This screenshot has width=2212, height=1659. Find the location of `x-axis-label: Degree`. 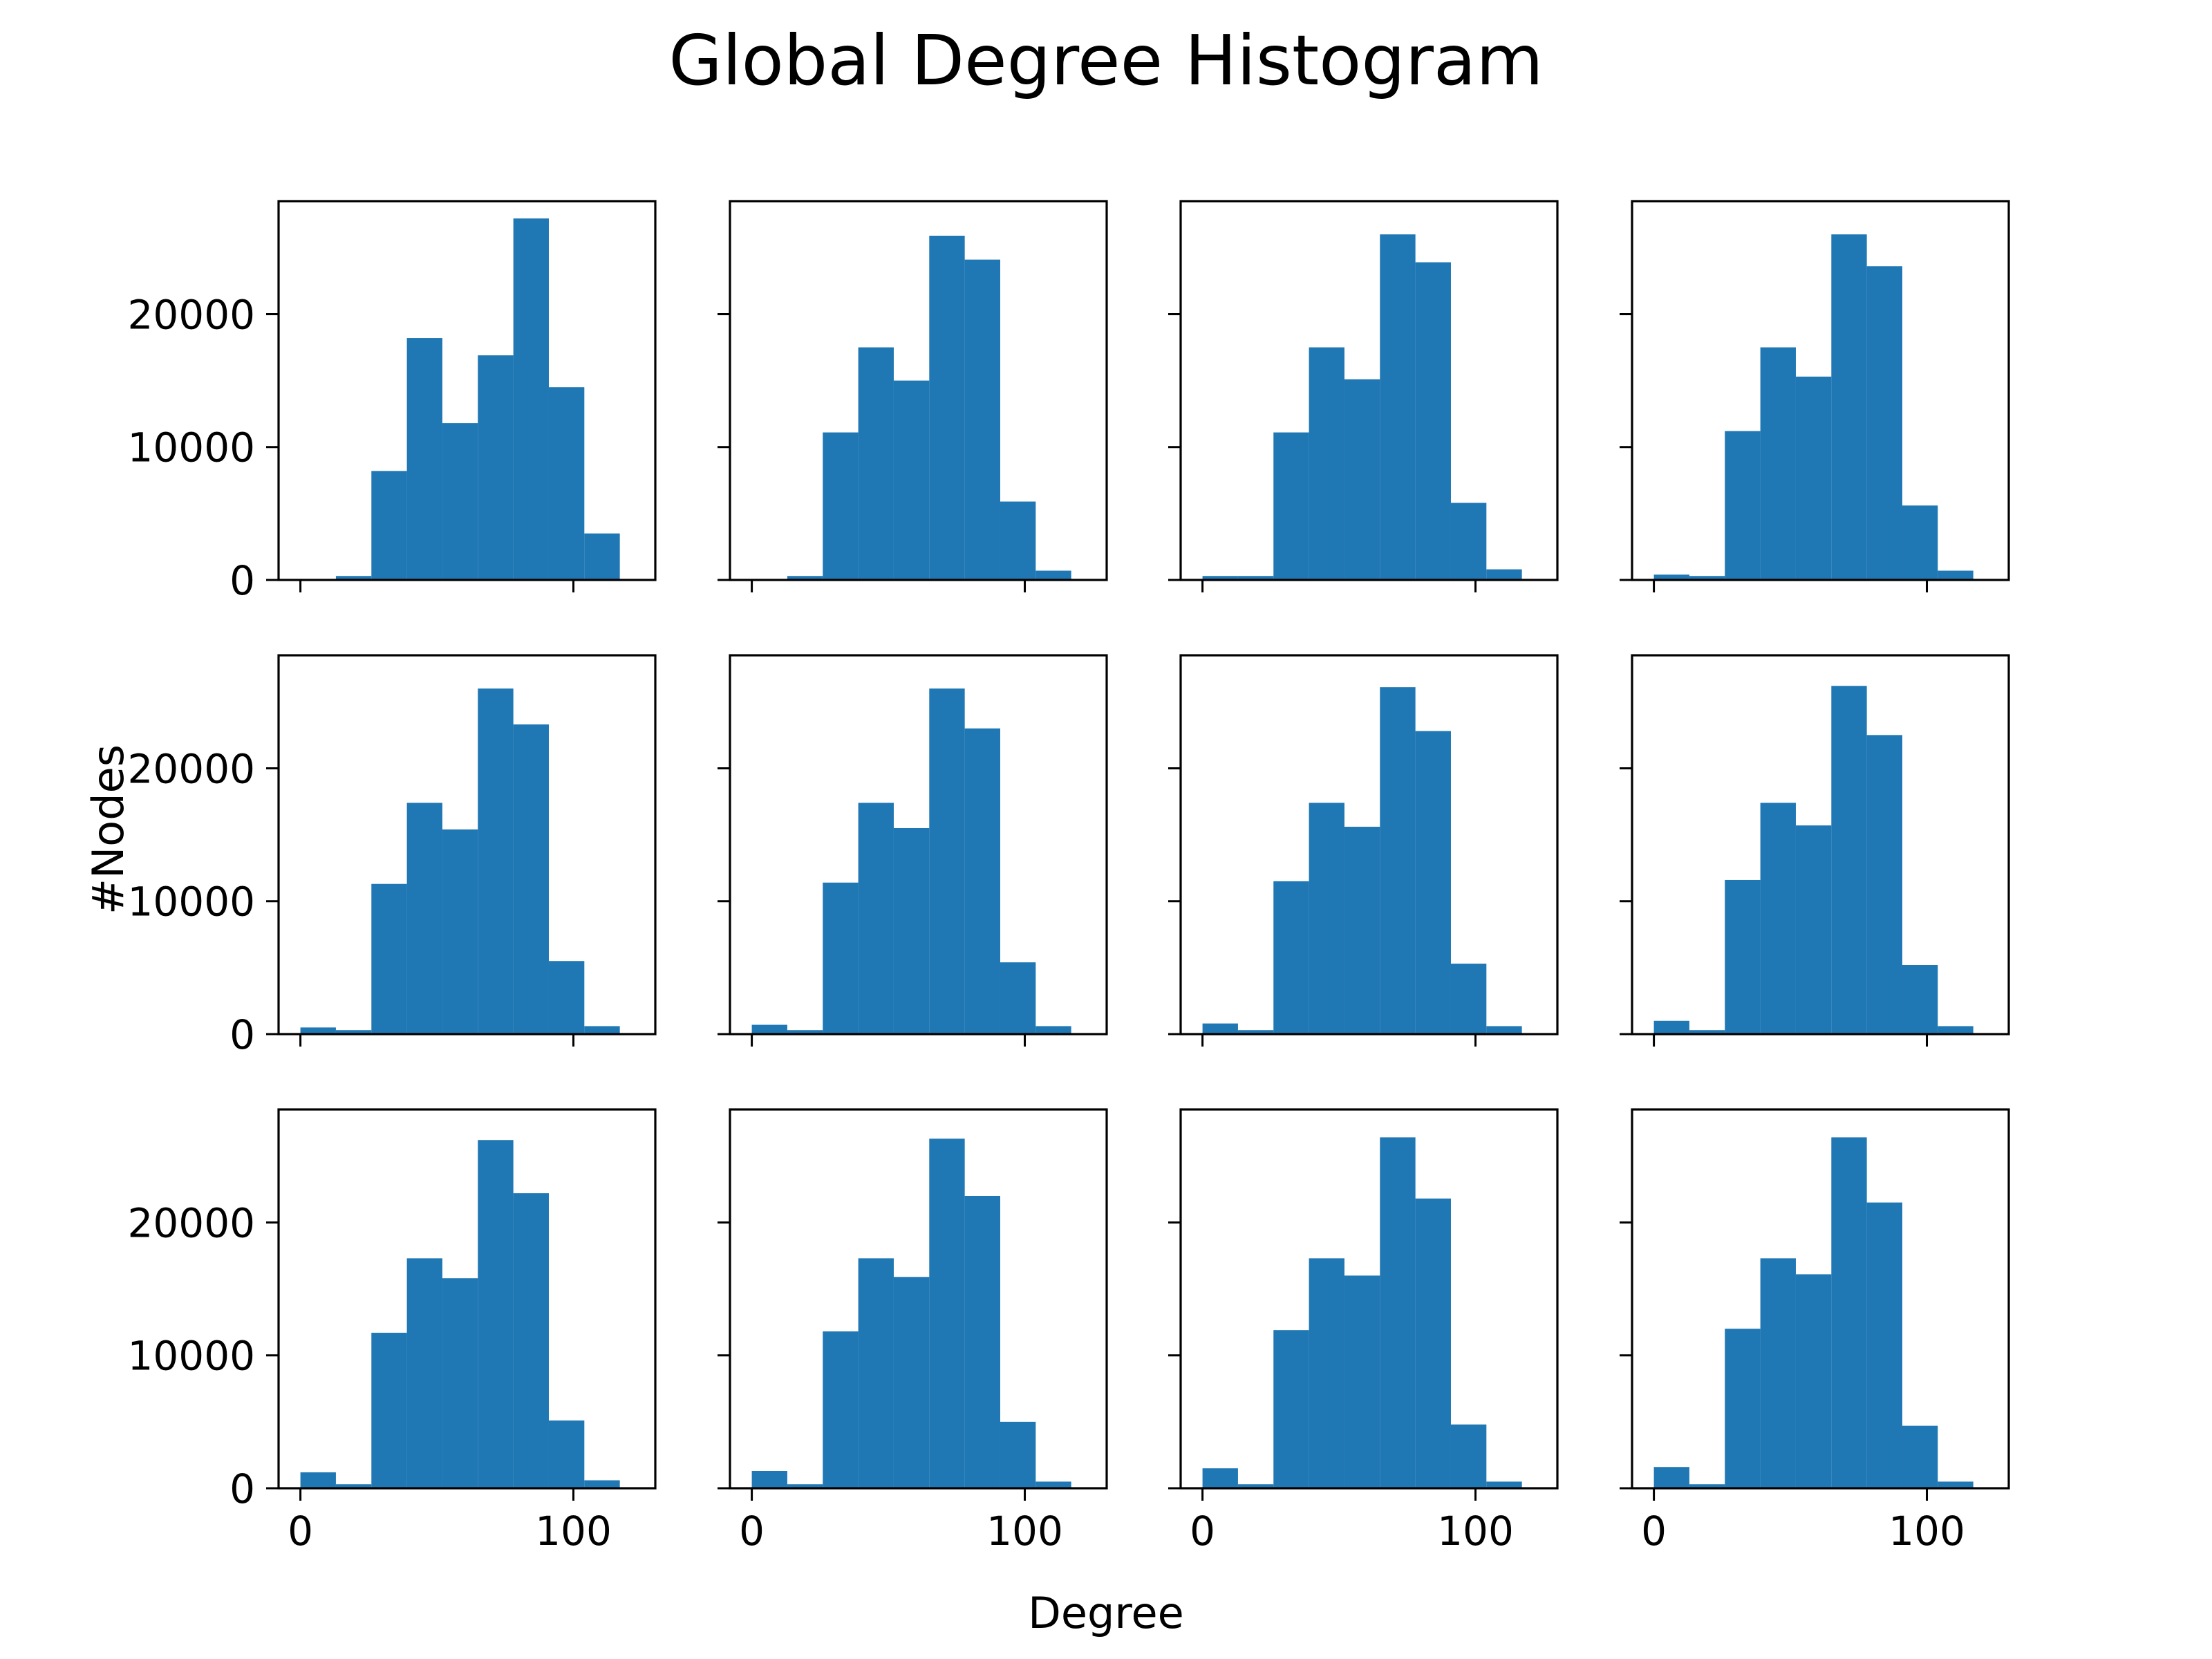

x-axis-label: Degree is located at coordinates (1106, 1613).